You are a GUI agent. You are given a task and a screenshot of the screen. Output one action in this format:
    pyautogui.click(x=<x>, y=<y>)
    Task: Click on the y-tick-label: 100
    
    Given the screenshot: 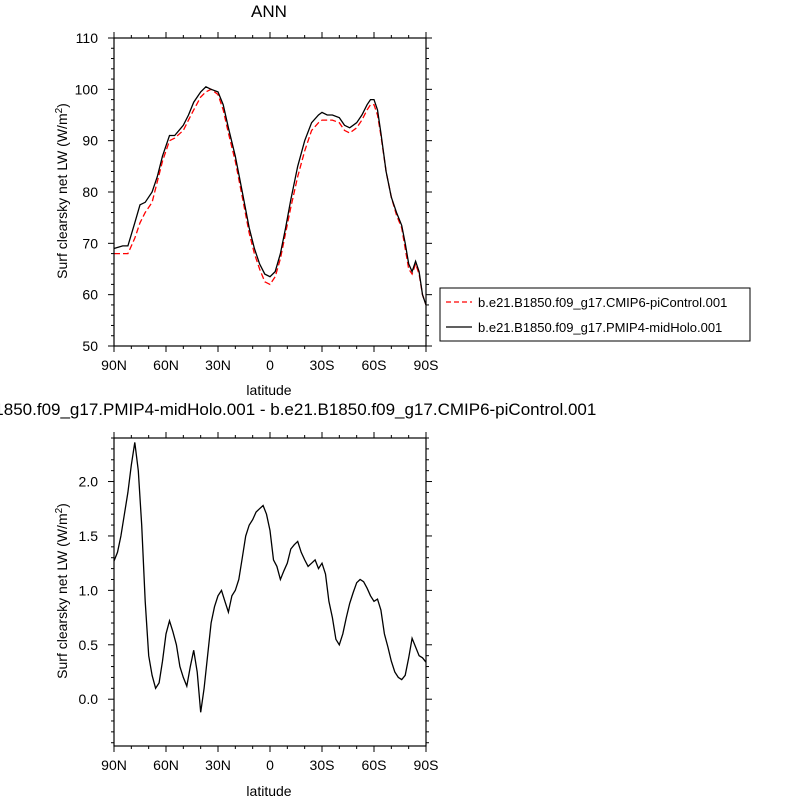 What is the action you would take?
    pyautogui.click(x=87, y=89)
    